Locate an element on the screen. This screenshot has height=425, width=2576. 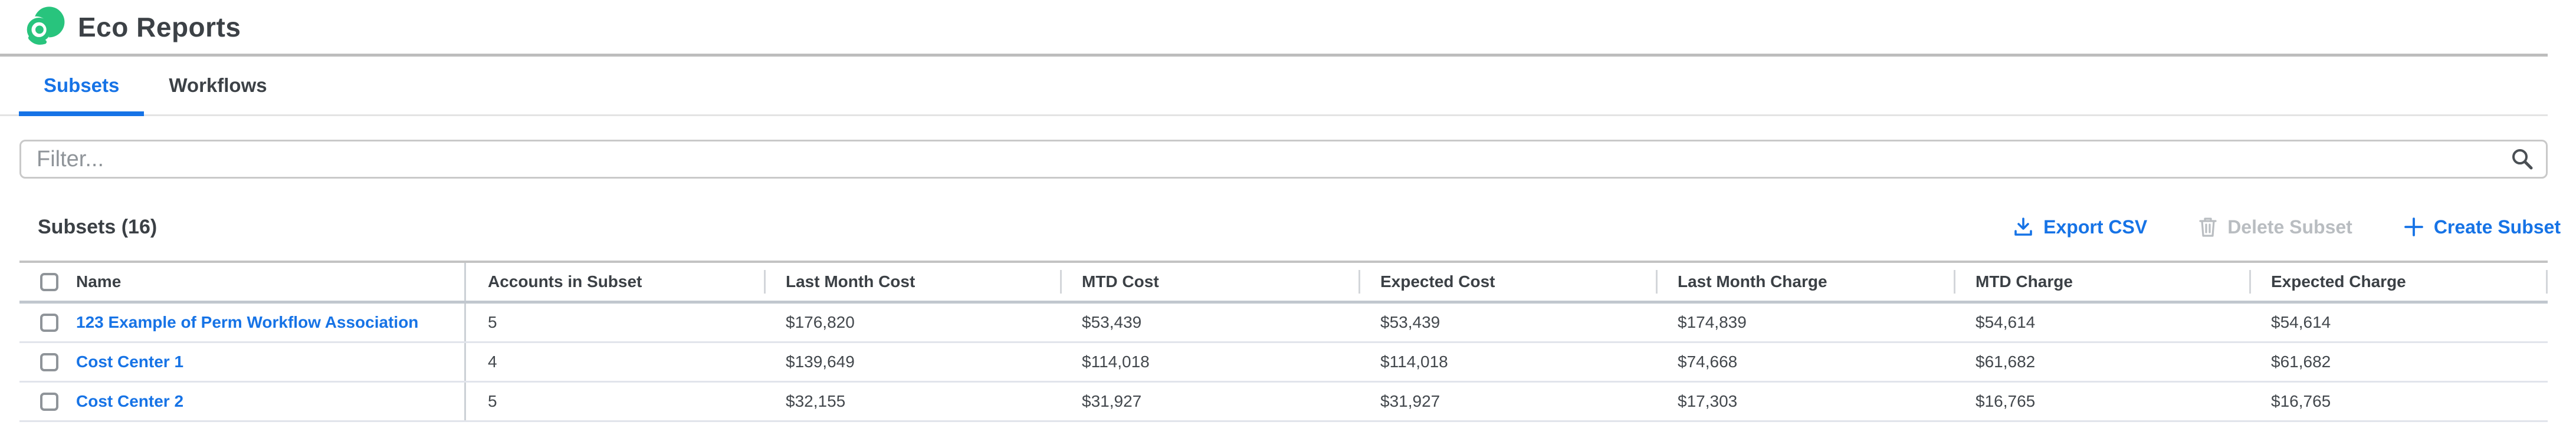
create-subset-button: Create Subset is located at coordinates (2482, 227).